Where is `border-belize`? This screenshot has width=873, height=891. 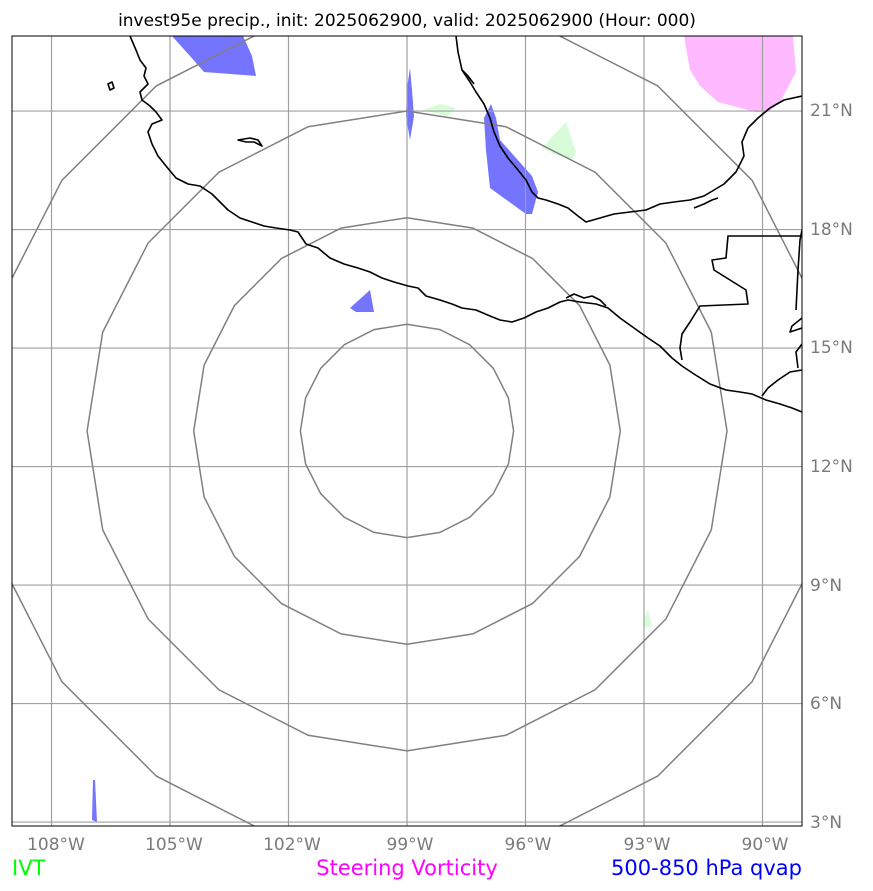 border-belize is located at coordinates (798, 270).